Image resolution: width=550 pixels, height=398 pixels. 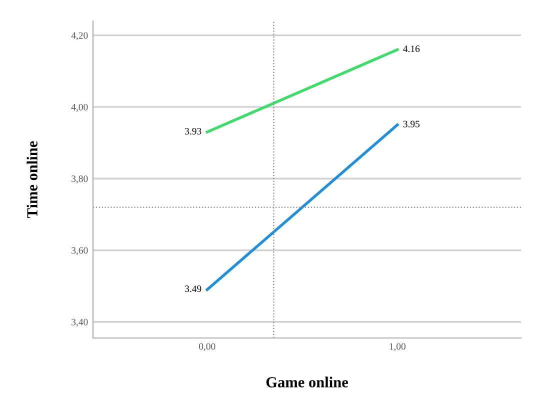 What do you see at coordinates (207, 347) in the screenshot?
I see `x-tick-label: 0,00` at bounding box center [207, 347].